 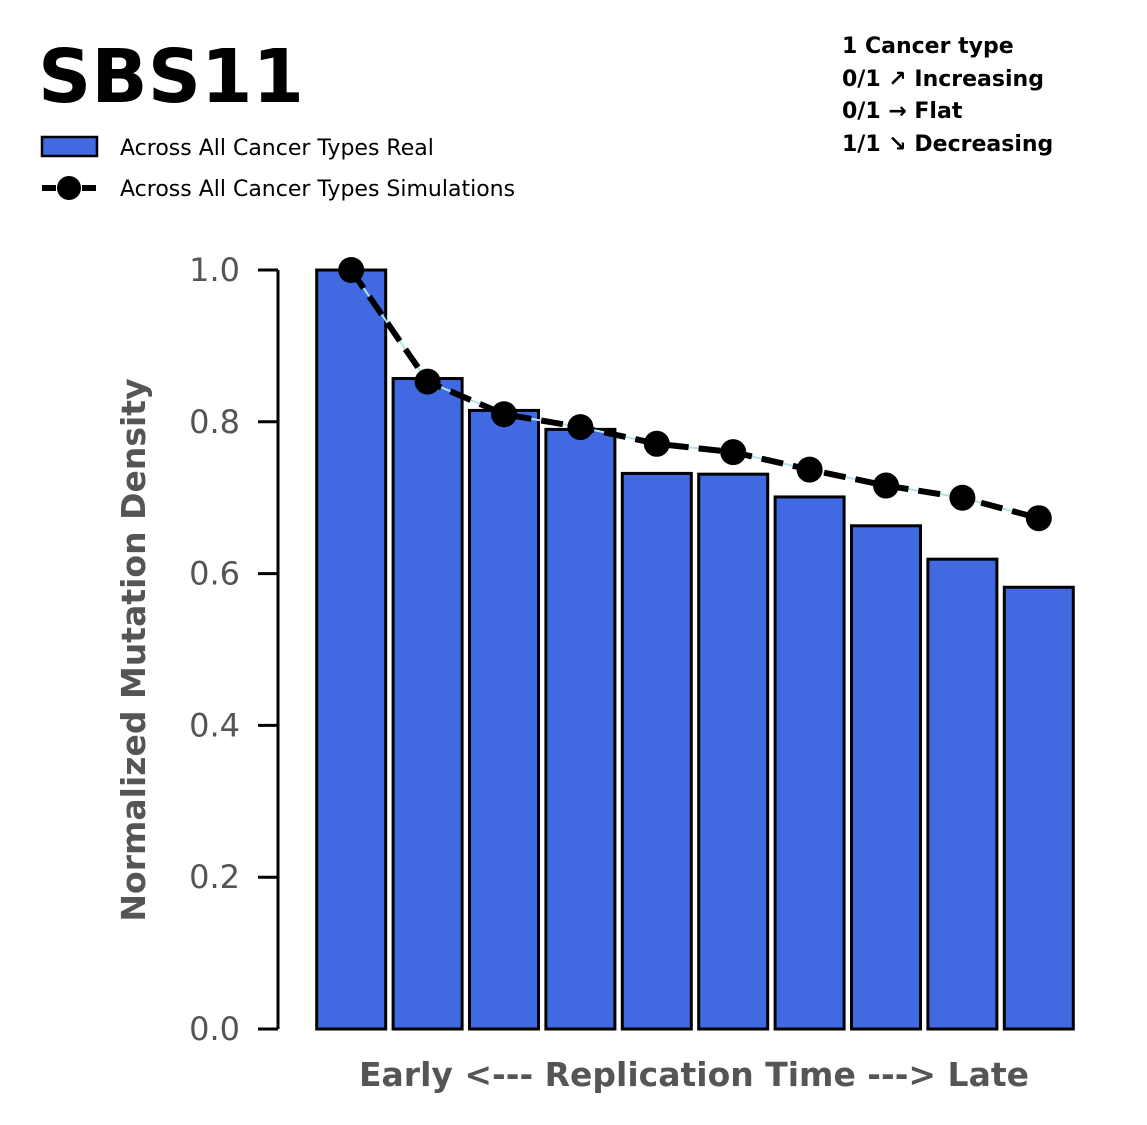 What do you see at coordinates (317, 189) in the screenshot?
I see `legend-sim-label: Across All Cancer Types Simulations` at bounding box center [317, 189].